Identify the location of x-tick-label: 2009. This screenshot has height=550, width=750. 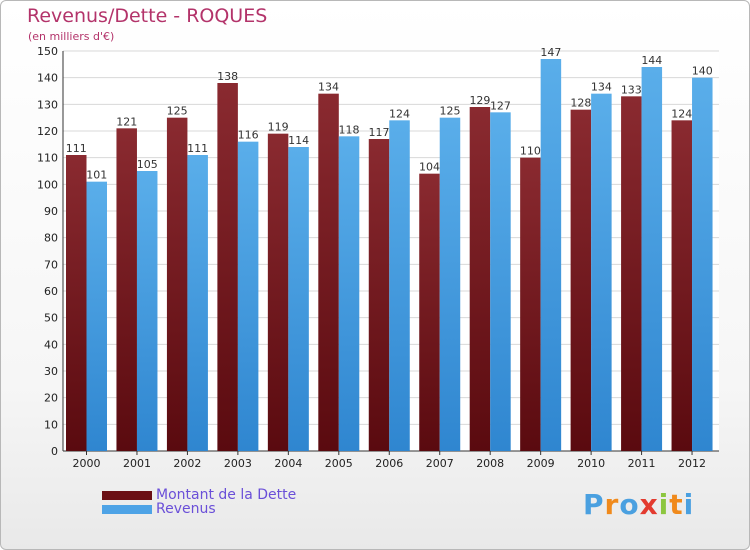
(541, 463).